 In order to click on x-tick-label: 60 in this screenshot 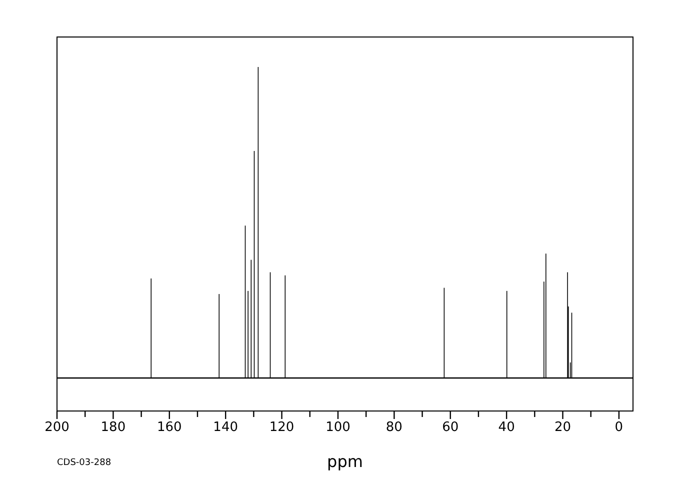, I will do `click(450, 428)`.